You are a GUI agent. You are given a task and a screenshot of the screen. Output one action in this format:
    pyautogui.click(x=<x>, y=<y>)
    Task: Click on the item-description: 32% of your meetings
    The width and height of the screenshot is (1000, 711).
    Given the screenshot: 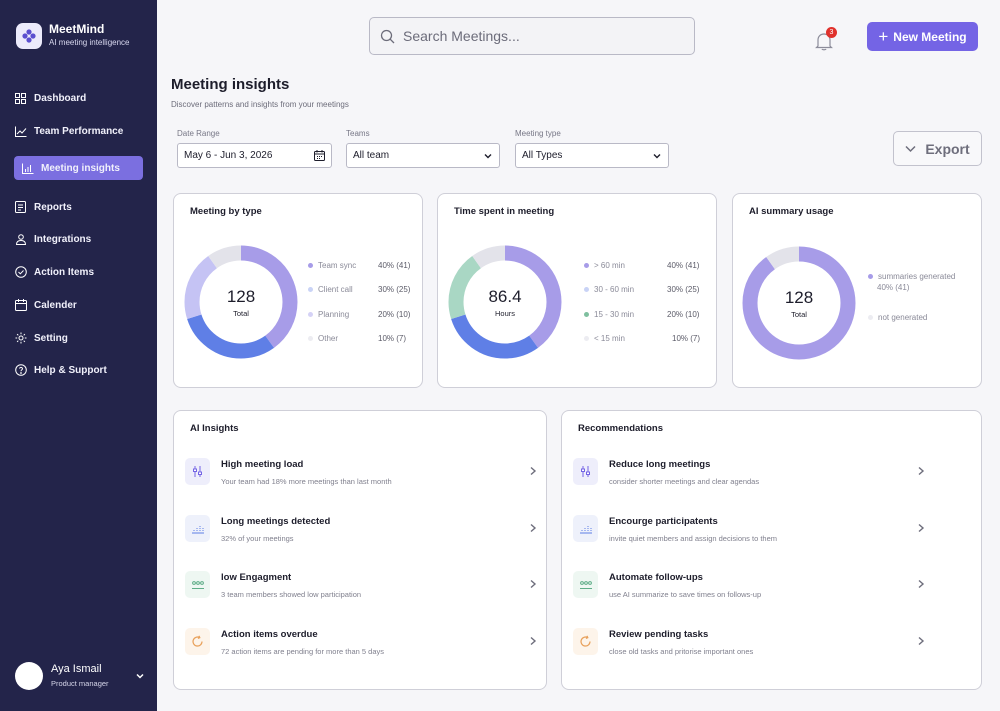 What is the action you would take?
    pyautogui.click(x=257, y=538)
    